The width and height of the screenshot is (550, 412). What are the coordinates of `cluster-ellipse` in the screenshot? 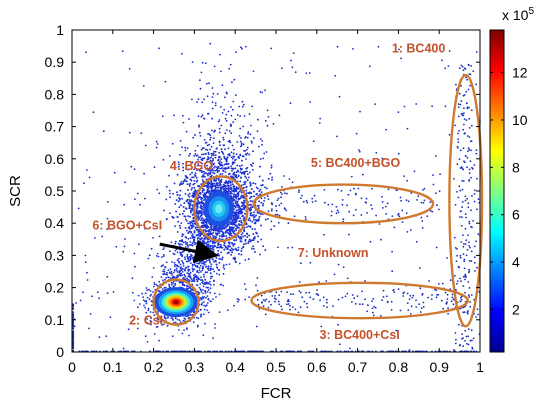 It's located at (359, 300).